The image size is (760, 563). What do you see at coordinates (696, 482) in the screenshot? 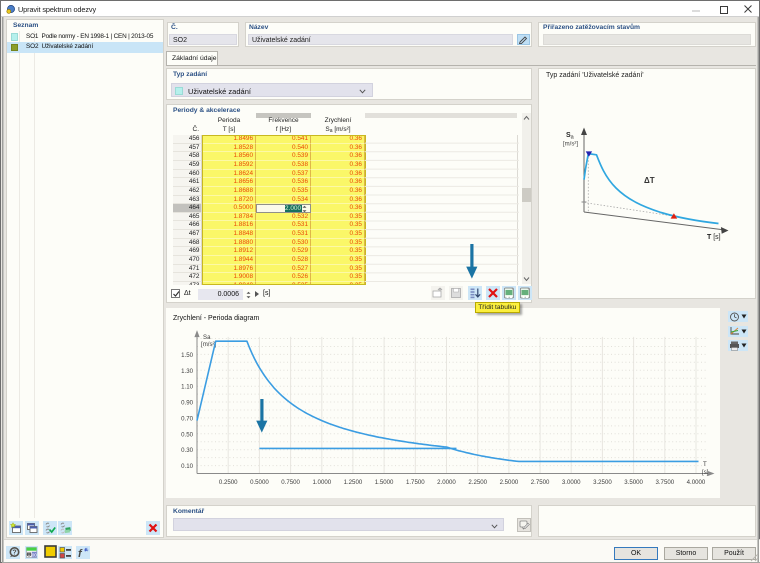
I see `svg-text: 4.0000` at bounding box center [696, 482].